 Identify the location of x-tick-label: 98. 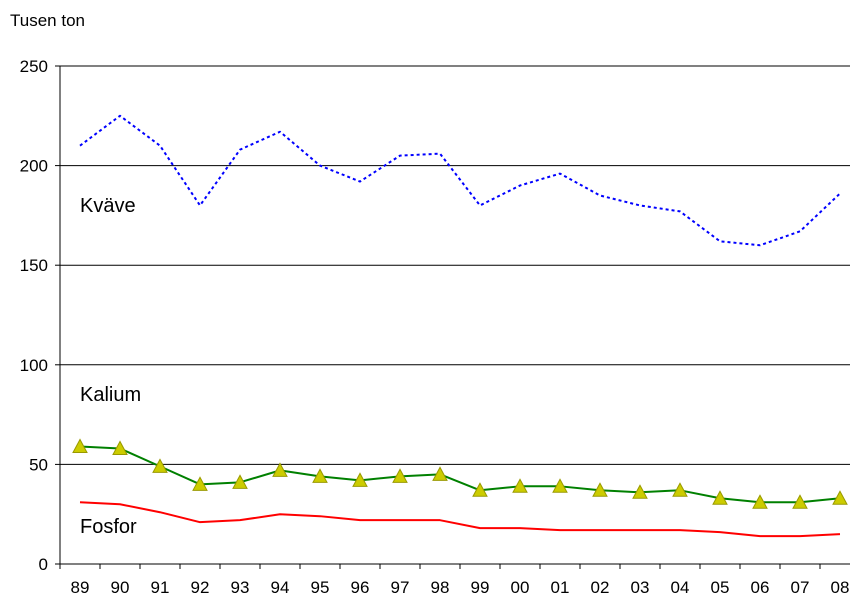
(440, 587).